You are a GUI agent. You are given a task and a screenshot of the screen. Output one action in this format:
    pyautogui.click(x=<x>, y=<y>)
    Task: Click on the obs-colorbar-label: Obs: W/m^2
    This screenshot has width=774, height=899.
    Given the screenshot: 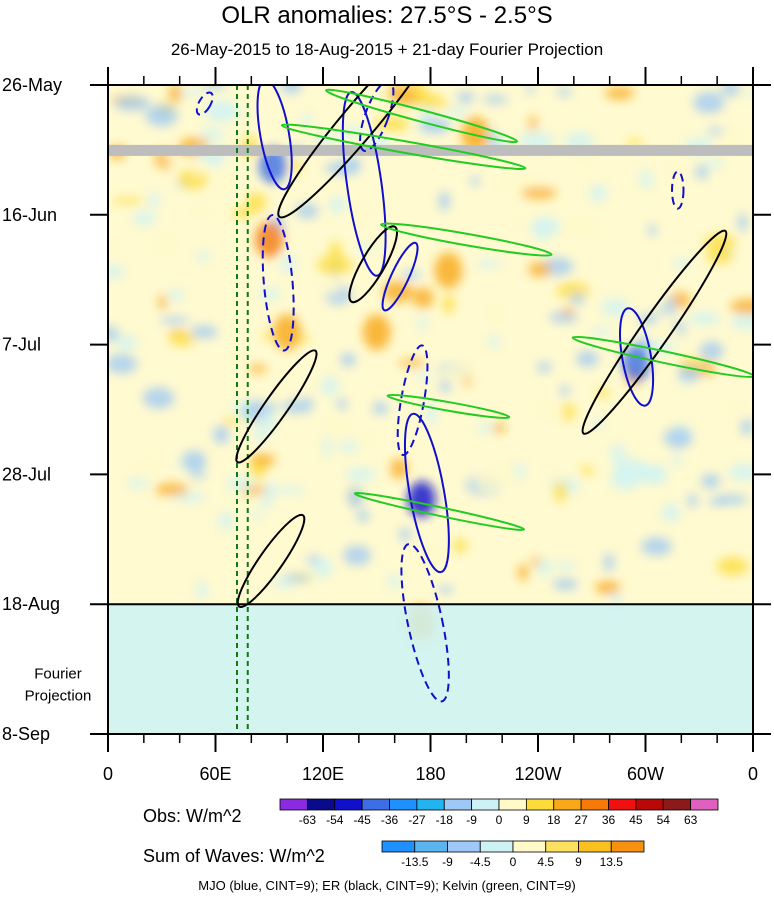 What is the action you would take?
    pyautogui.click(x=192, y=816)
    